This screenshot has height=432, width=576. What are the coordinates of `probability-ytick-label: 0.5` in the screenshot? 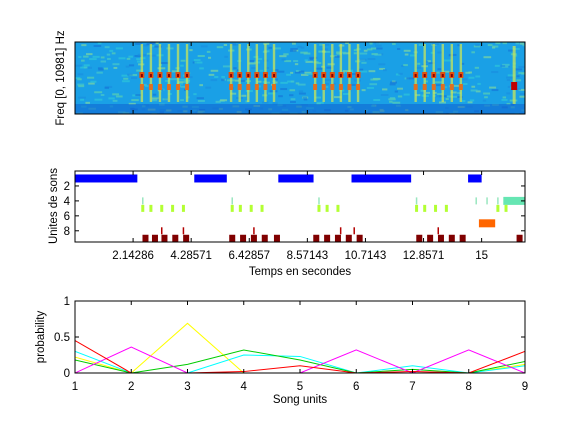 It's located at (62, 338).